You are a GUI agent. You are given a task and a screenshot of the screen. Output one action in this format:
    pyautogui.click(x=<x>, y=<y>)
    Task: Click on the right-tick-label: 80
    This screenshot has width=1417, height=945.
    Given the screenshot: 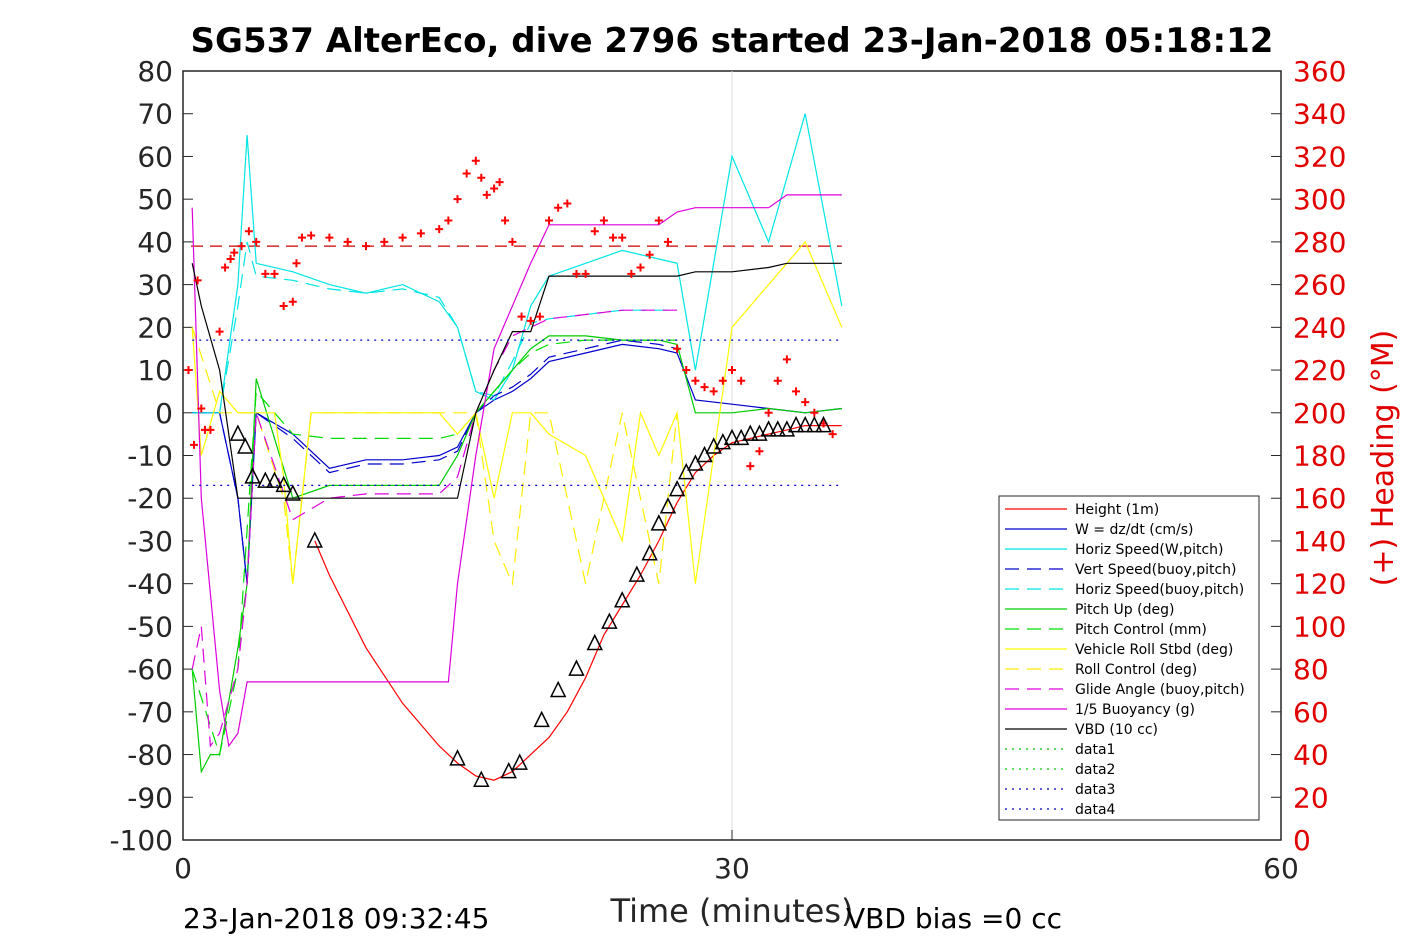 What is the action you would take?
    pyautogui.click(x=1311, y=669)
    